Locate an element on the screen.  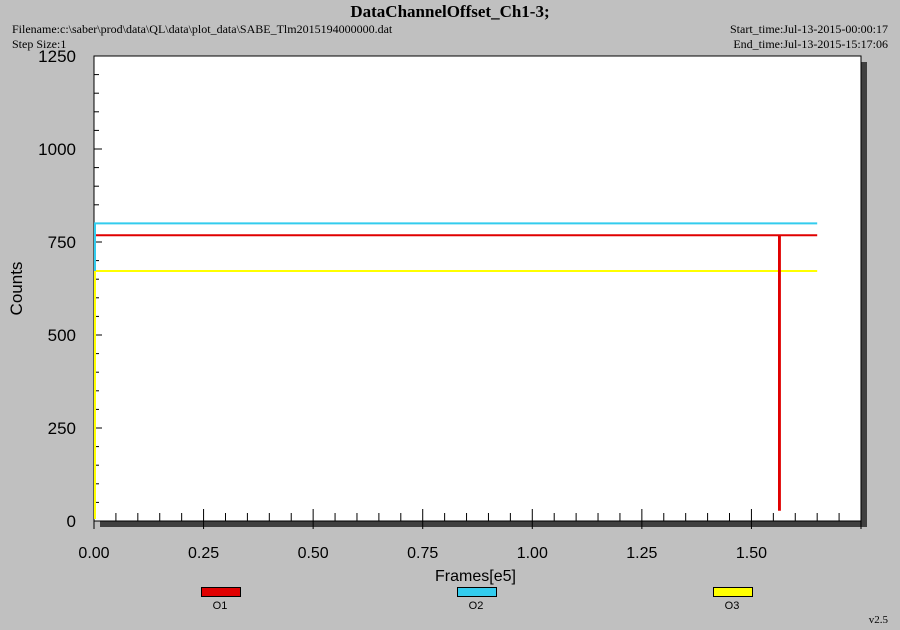
chart-title: DataChannelOffset_Ch1-3; is located at coordinates (450, 11).